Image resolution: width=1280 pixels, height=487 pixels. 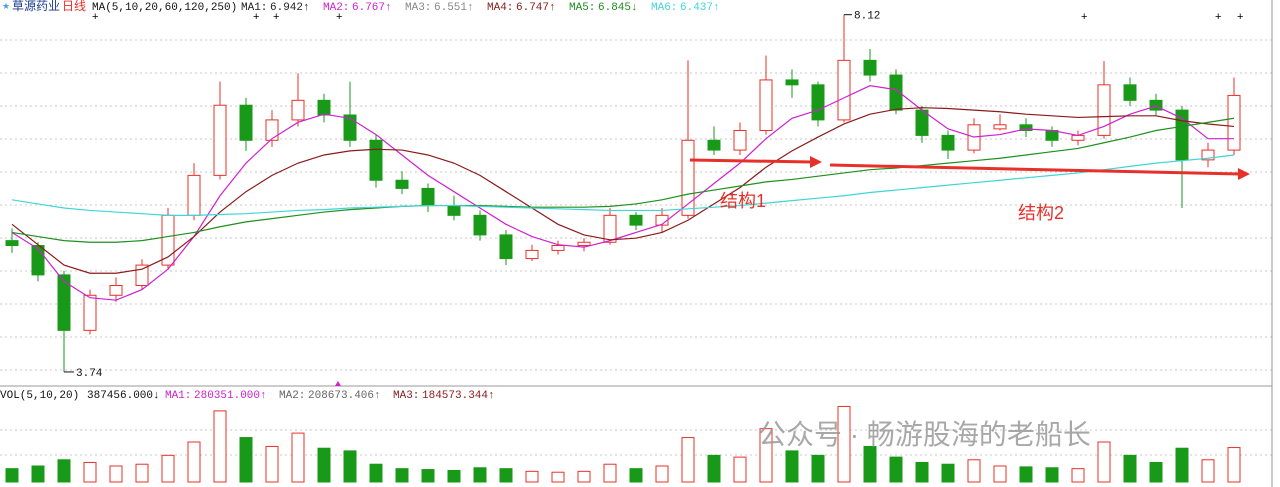 I want to click on ma-value: 6.767↑, so click(x=372, y=8).